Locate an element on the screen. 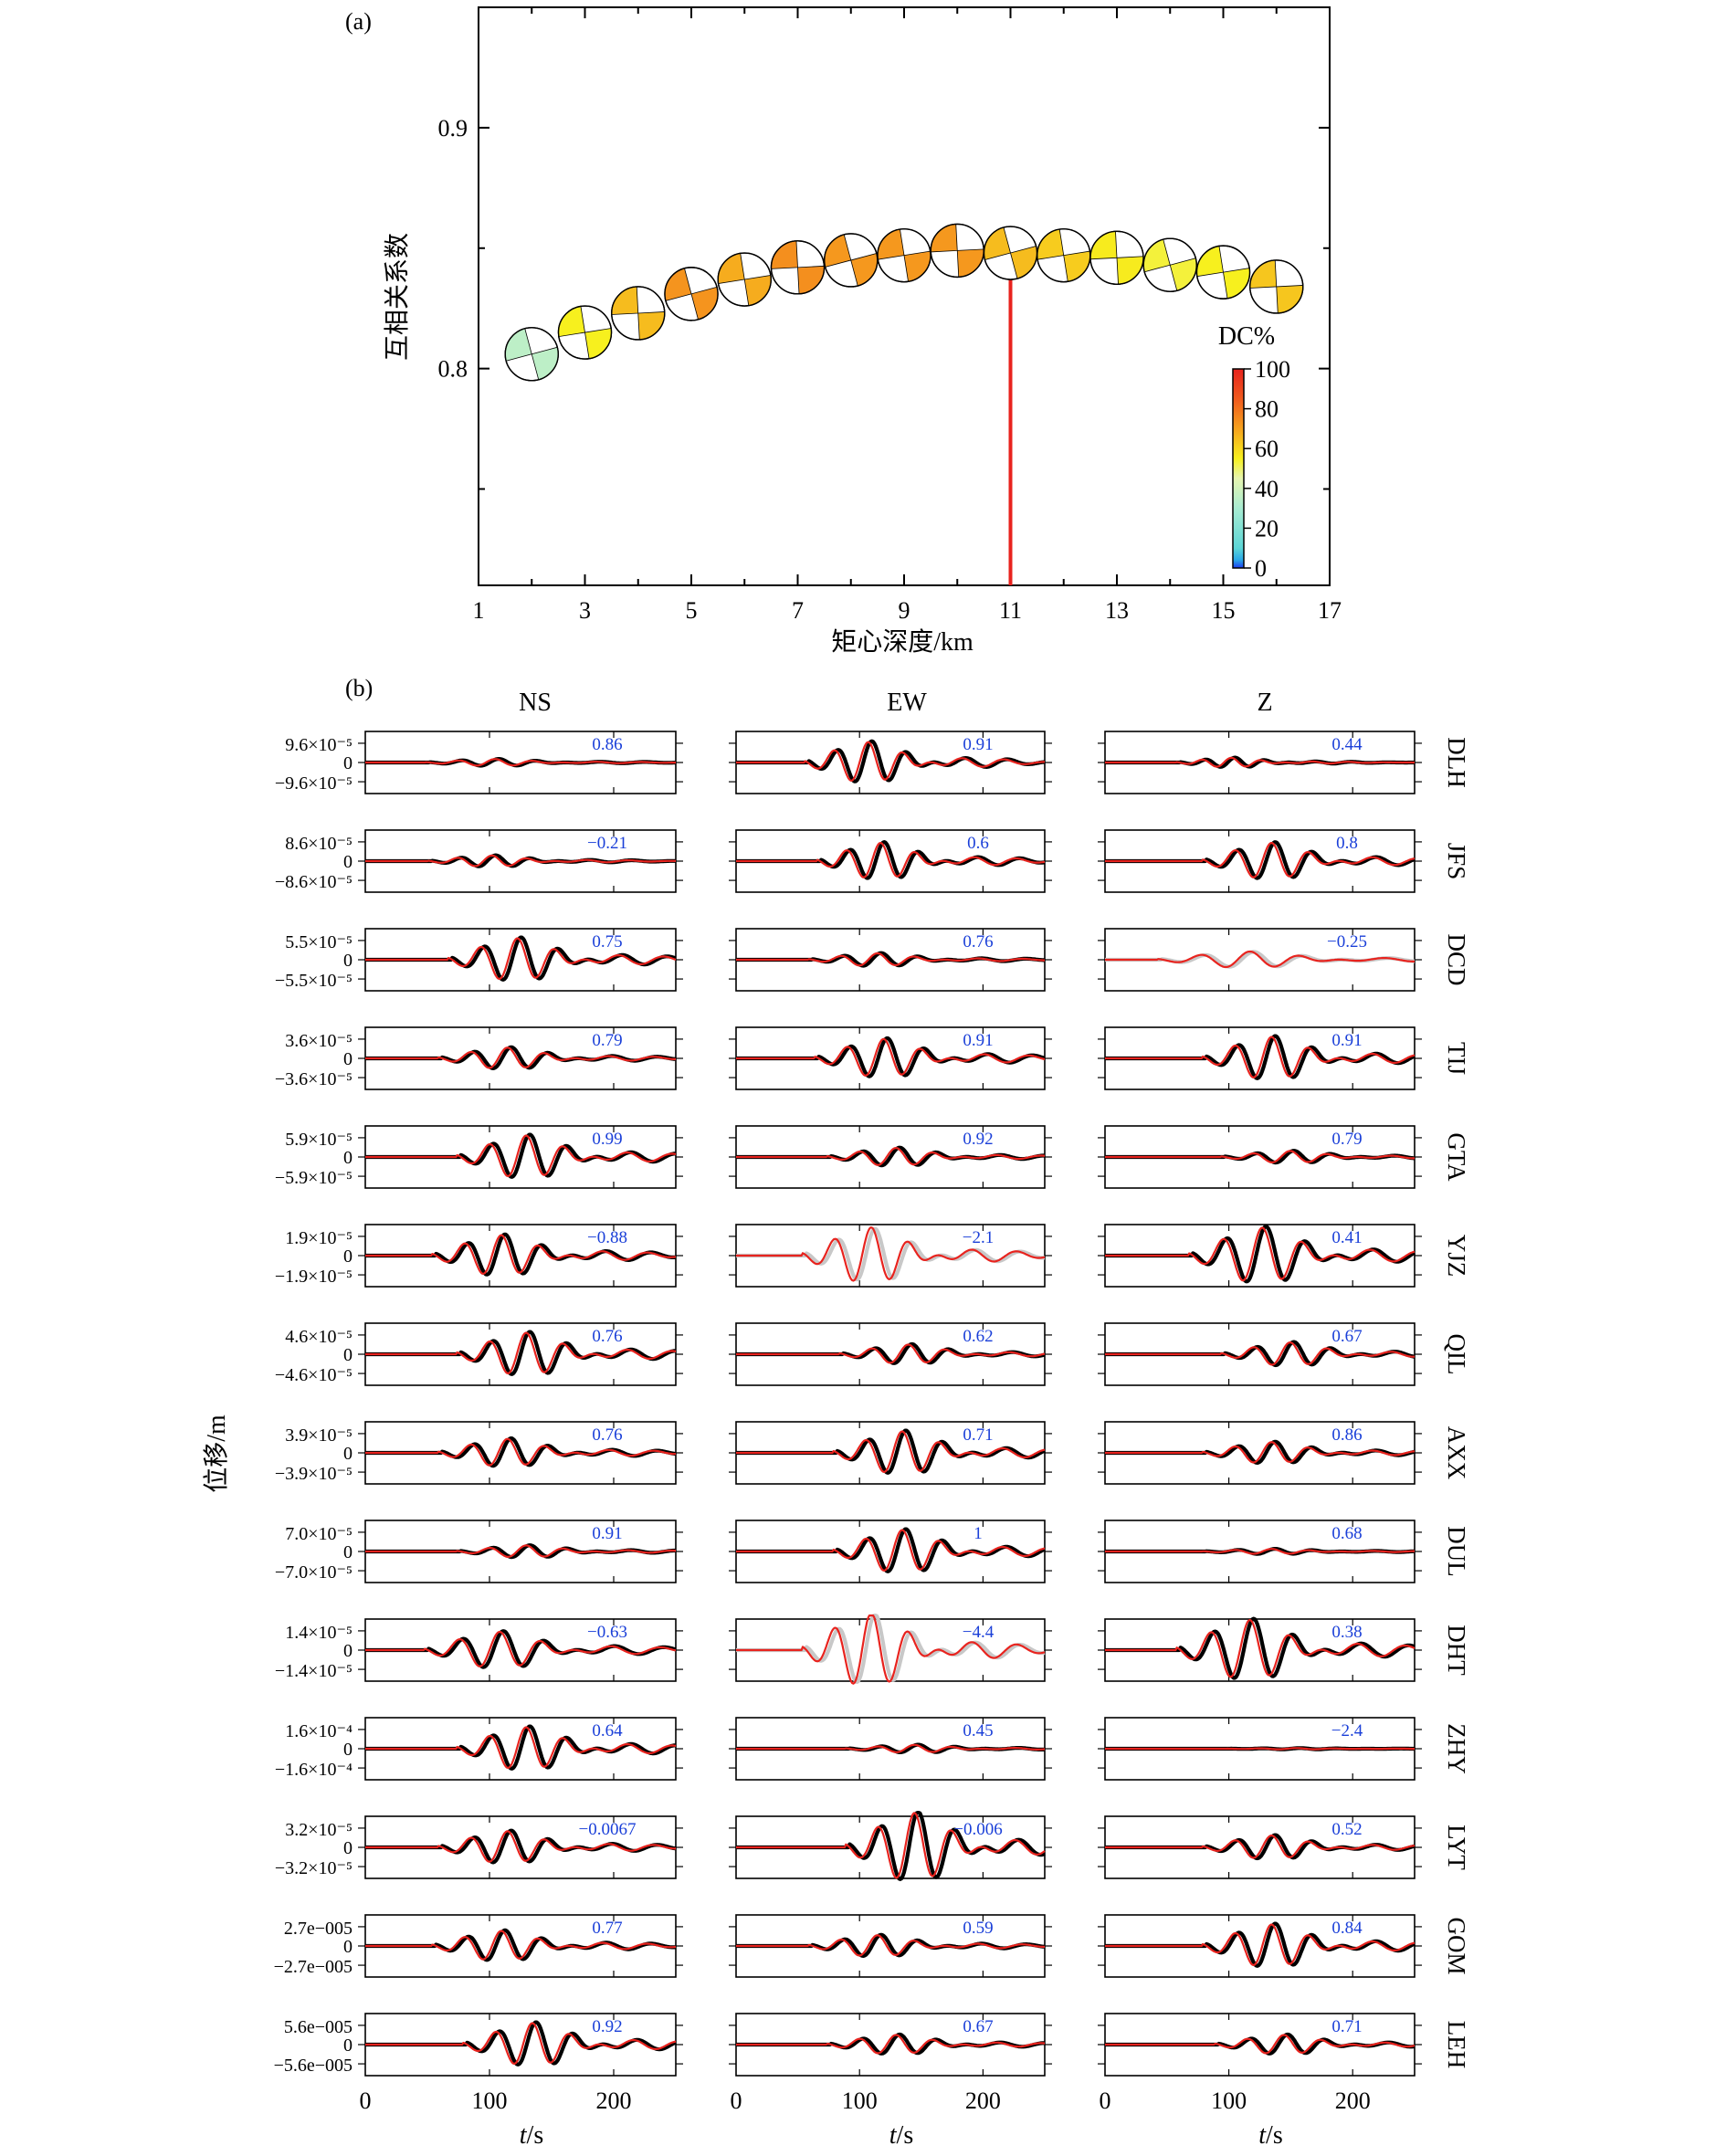  y-tick-label-pos: 5.6e−005 is located at coordinates (319, 2027).